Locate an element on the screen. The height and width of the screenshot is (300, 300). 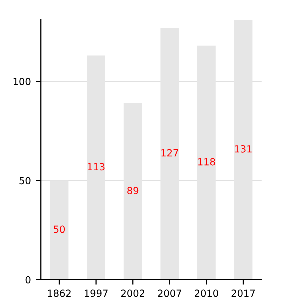
x-tick-label: 2007 is located at coordinates (170, 294).